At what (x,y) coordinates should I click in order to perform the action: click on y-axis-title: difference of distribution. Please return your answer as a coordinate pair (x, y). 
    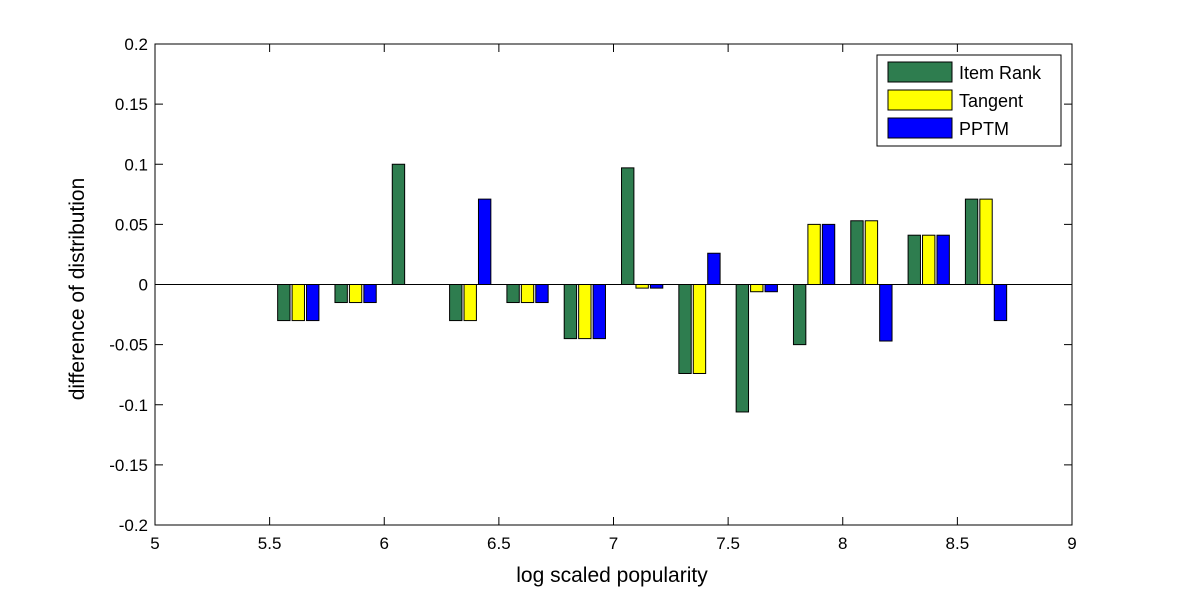
    Looking at the image, I should click on (77, 289).